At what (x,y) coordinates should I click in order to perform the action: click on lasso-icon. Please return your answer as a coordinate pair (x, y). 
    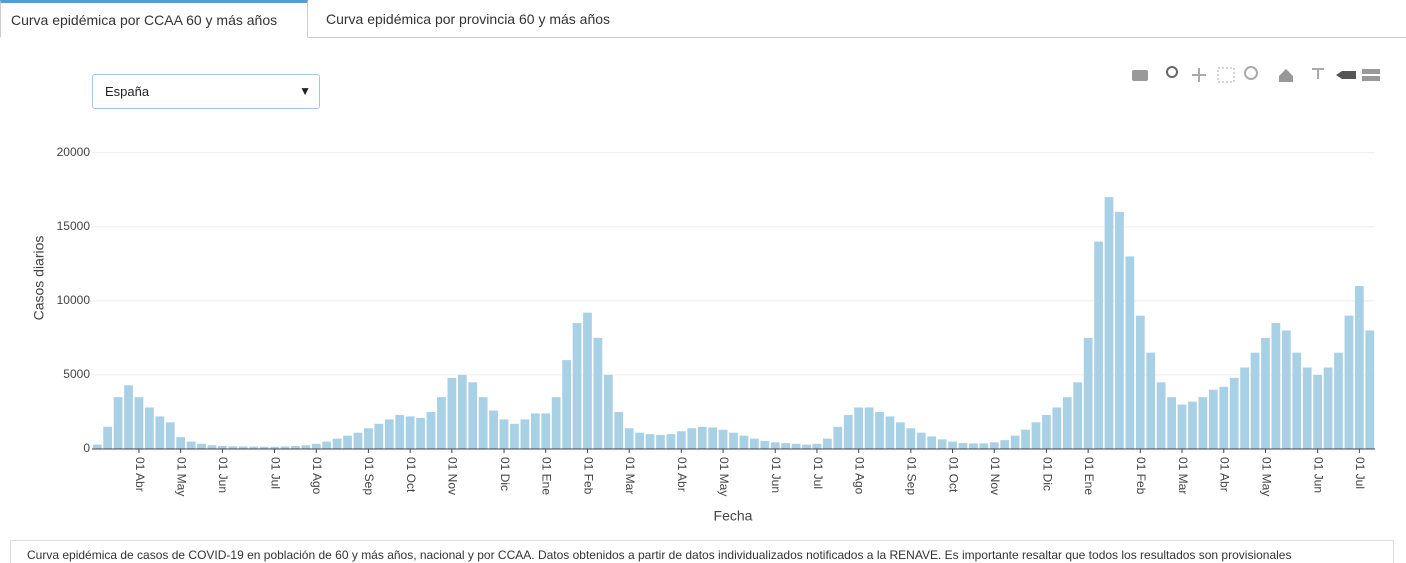
    Looking at the image, I should click on (1251, 73).